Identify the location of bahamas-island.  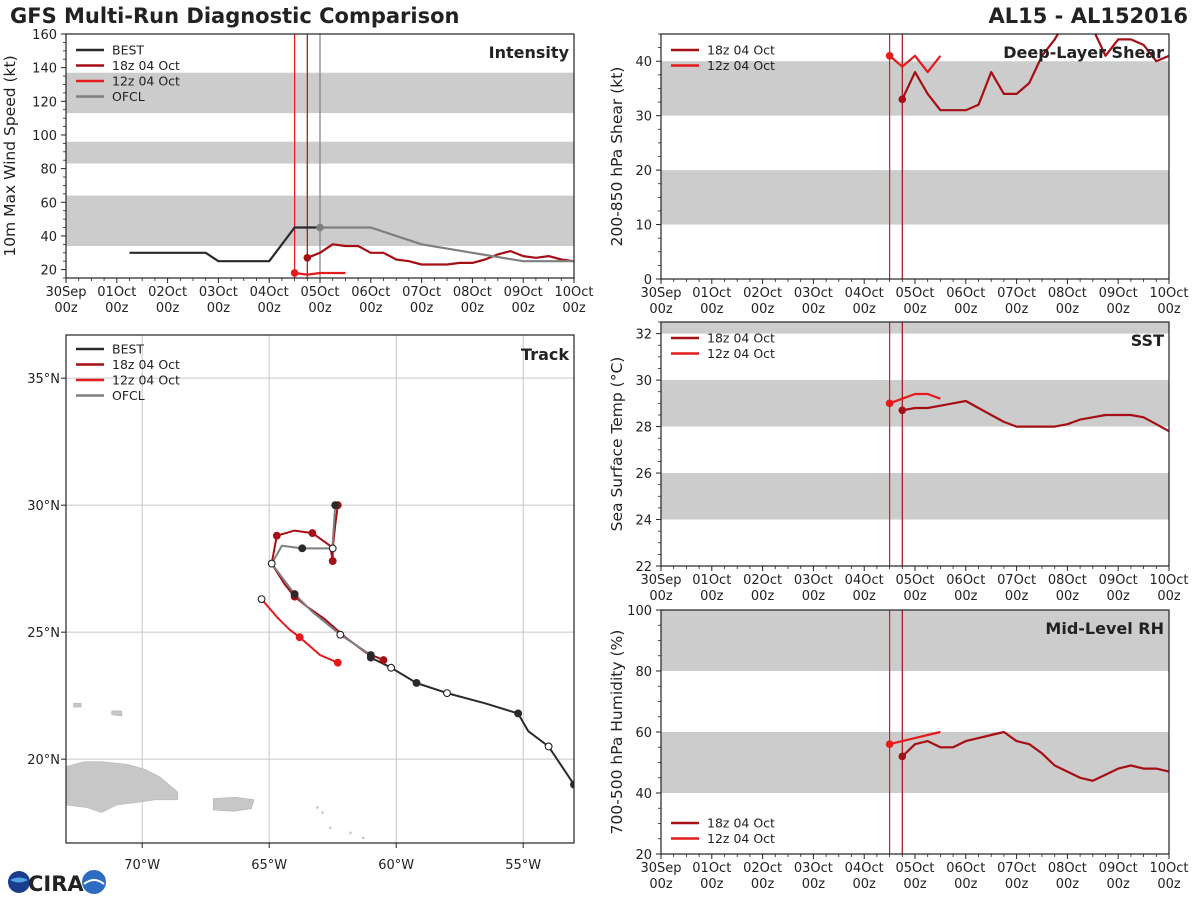
(117, 713).